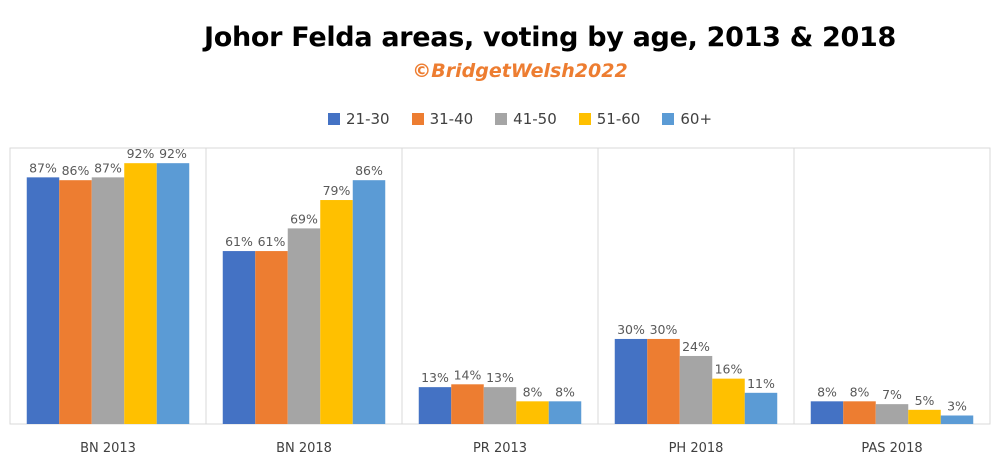 The image size is (1000, 463). I want to click on data-label: 3%, so click(957, 405).